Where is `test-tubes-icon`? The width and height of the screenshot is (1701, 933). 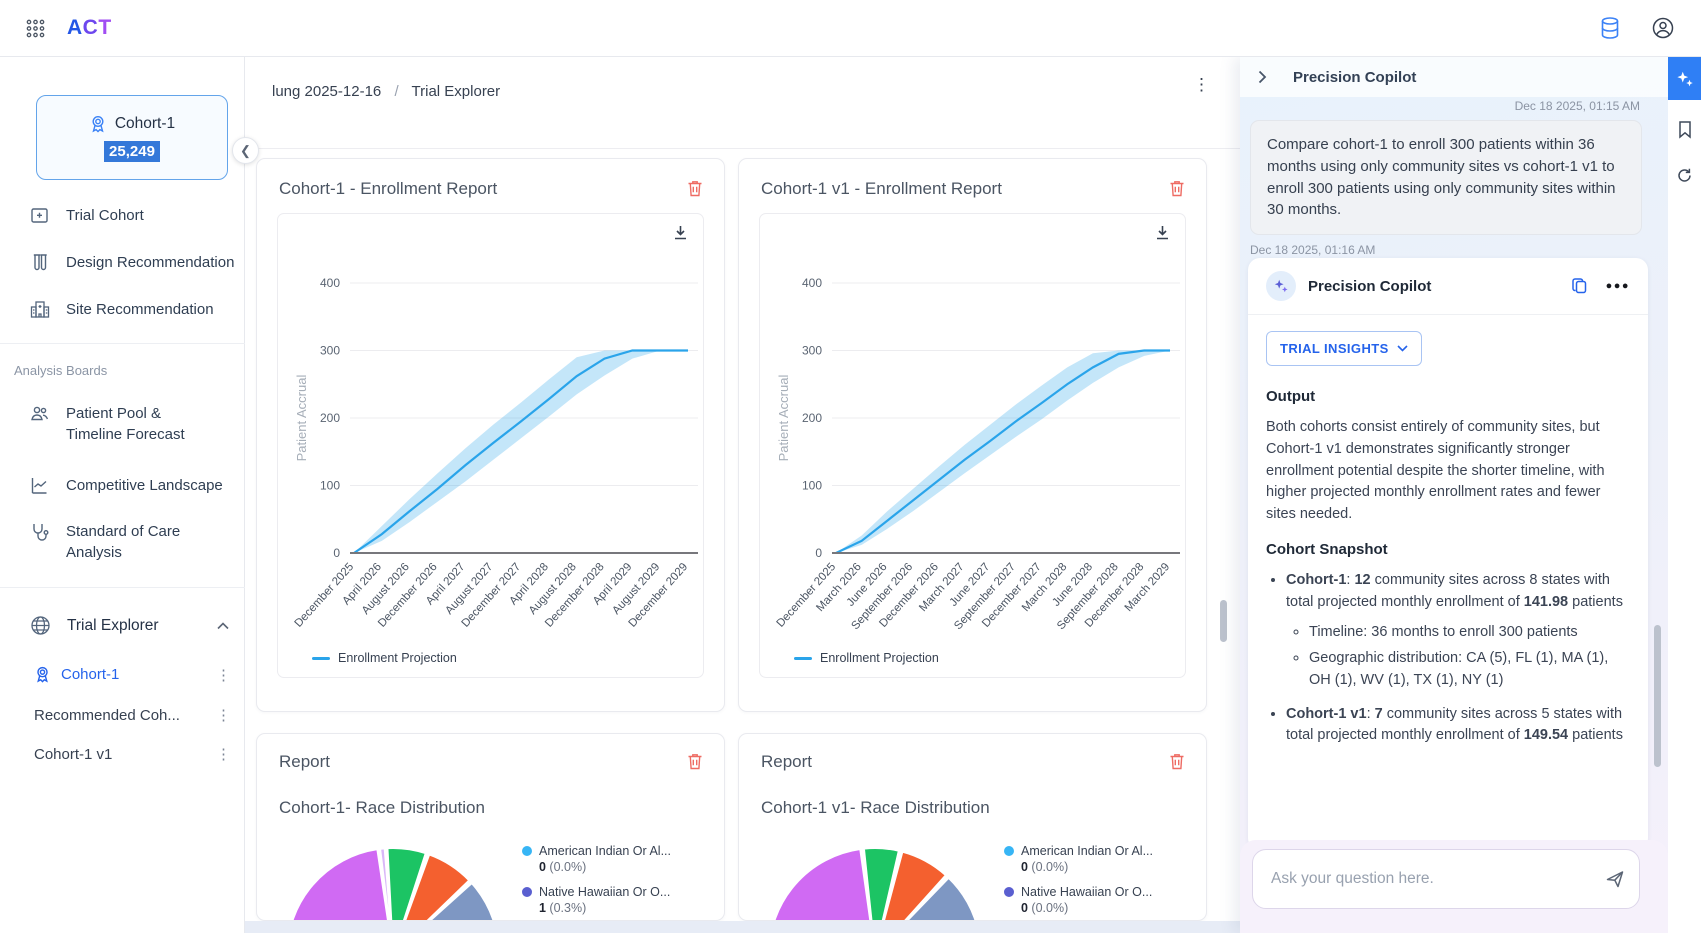 test-tubes-icon is located at coordinates (40, 262).